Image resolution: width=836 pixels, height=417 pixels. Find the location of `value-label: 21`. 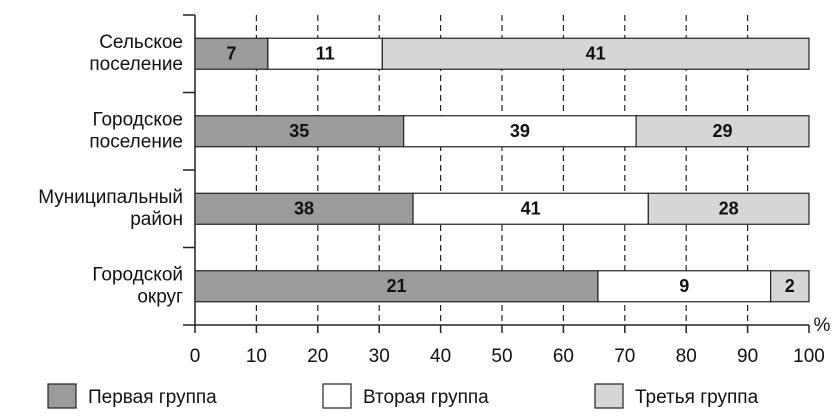

value-label: 21 is located at coordinates (396, 286).